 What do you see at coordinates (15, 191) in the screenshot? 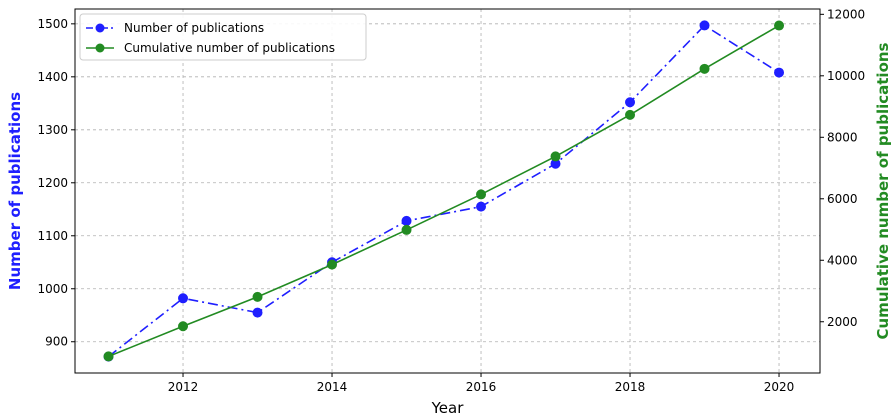
I see `left-axis-title: Number of publications` at bounding box center [15, 191].